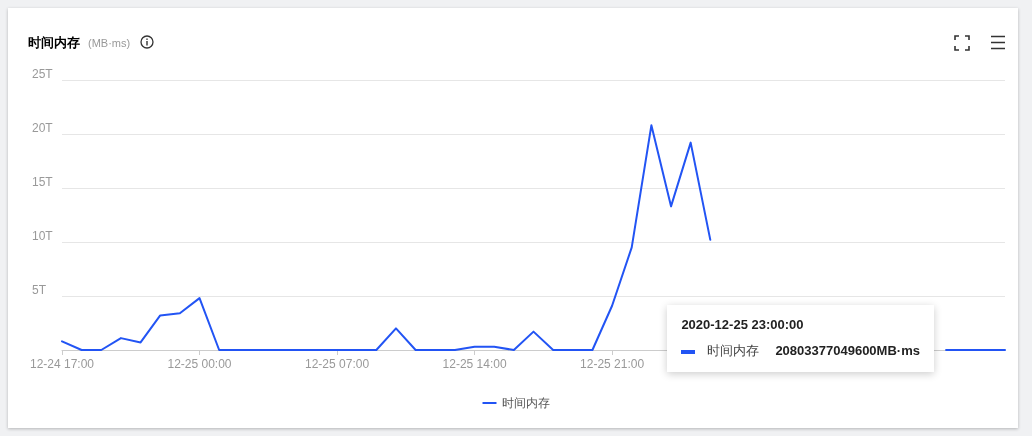  Describe the element at coordinates (109, 43) in the screenshot. I see `chart-subtitle: (MB·ms)` at that location.